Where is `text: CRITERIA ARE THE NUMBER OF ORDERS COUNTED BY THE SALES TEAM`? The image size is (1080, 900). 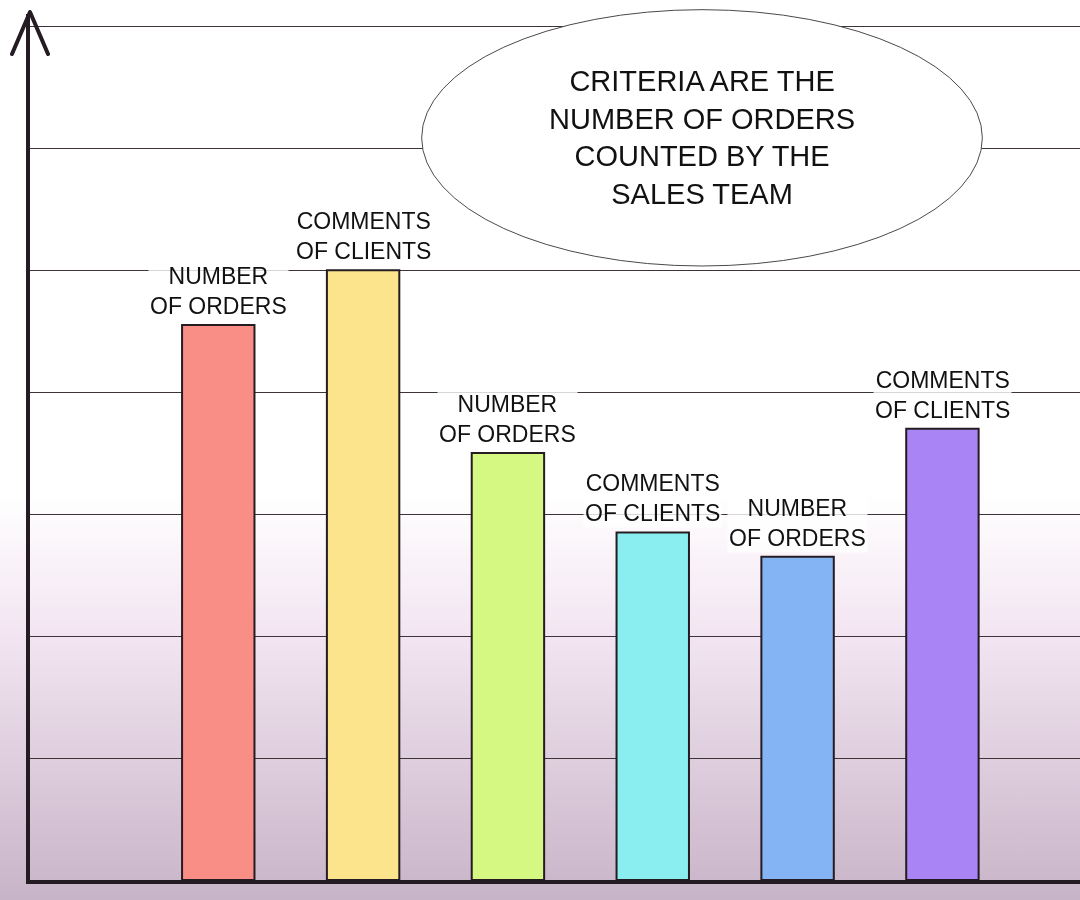 text: CRITERIA ARE THE NUMBER OF ORDERS COUNTED BY THE SALES TEAM is located at coordinates (702, 138).